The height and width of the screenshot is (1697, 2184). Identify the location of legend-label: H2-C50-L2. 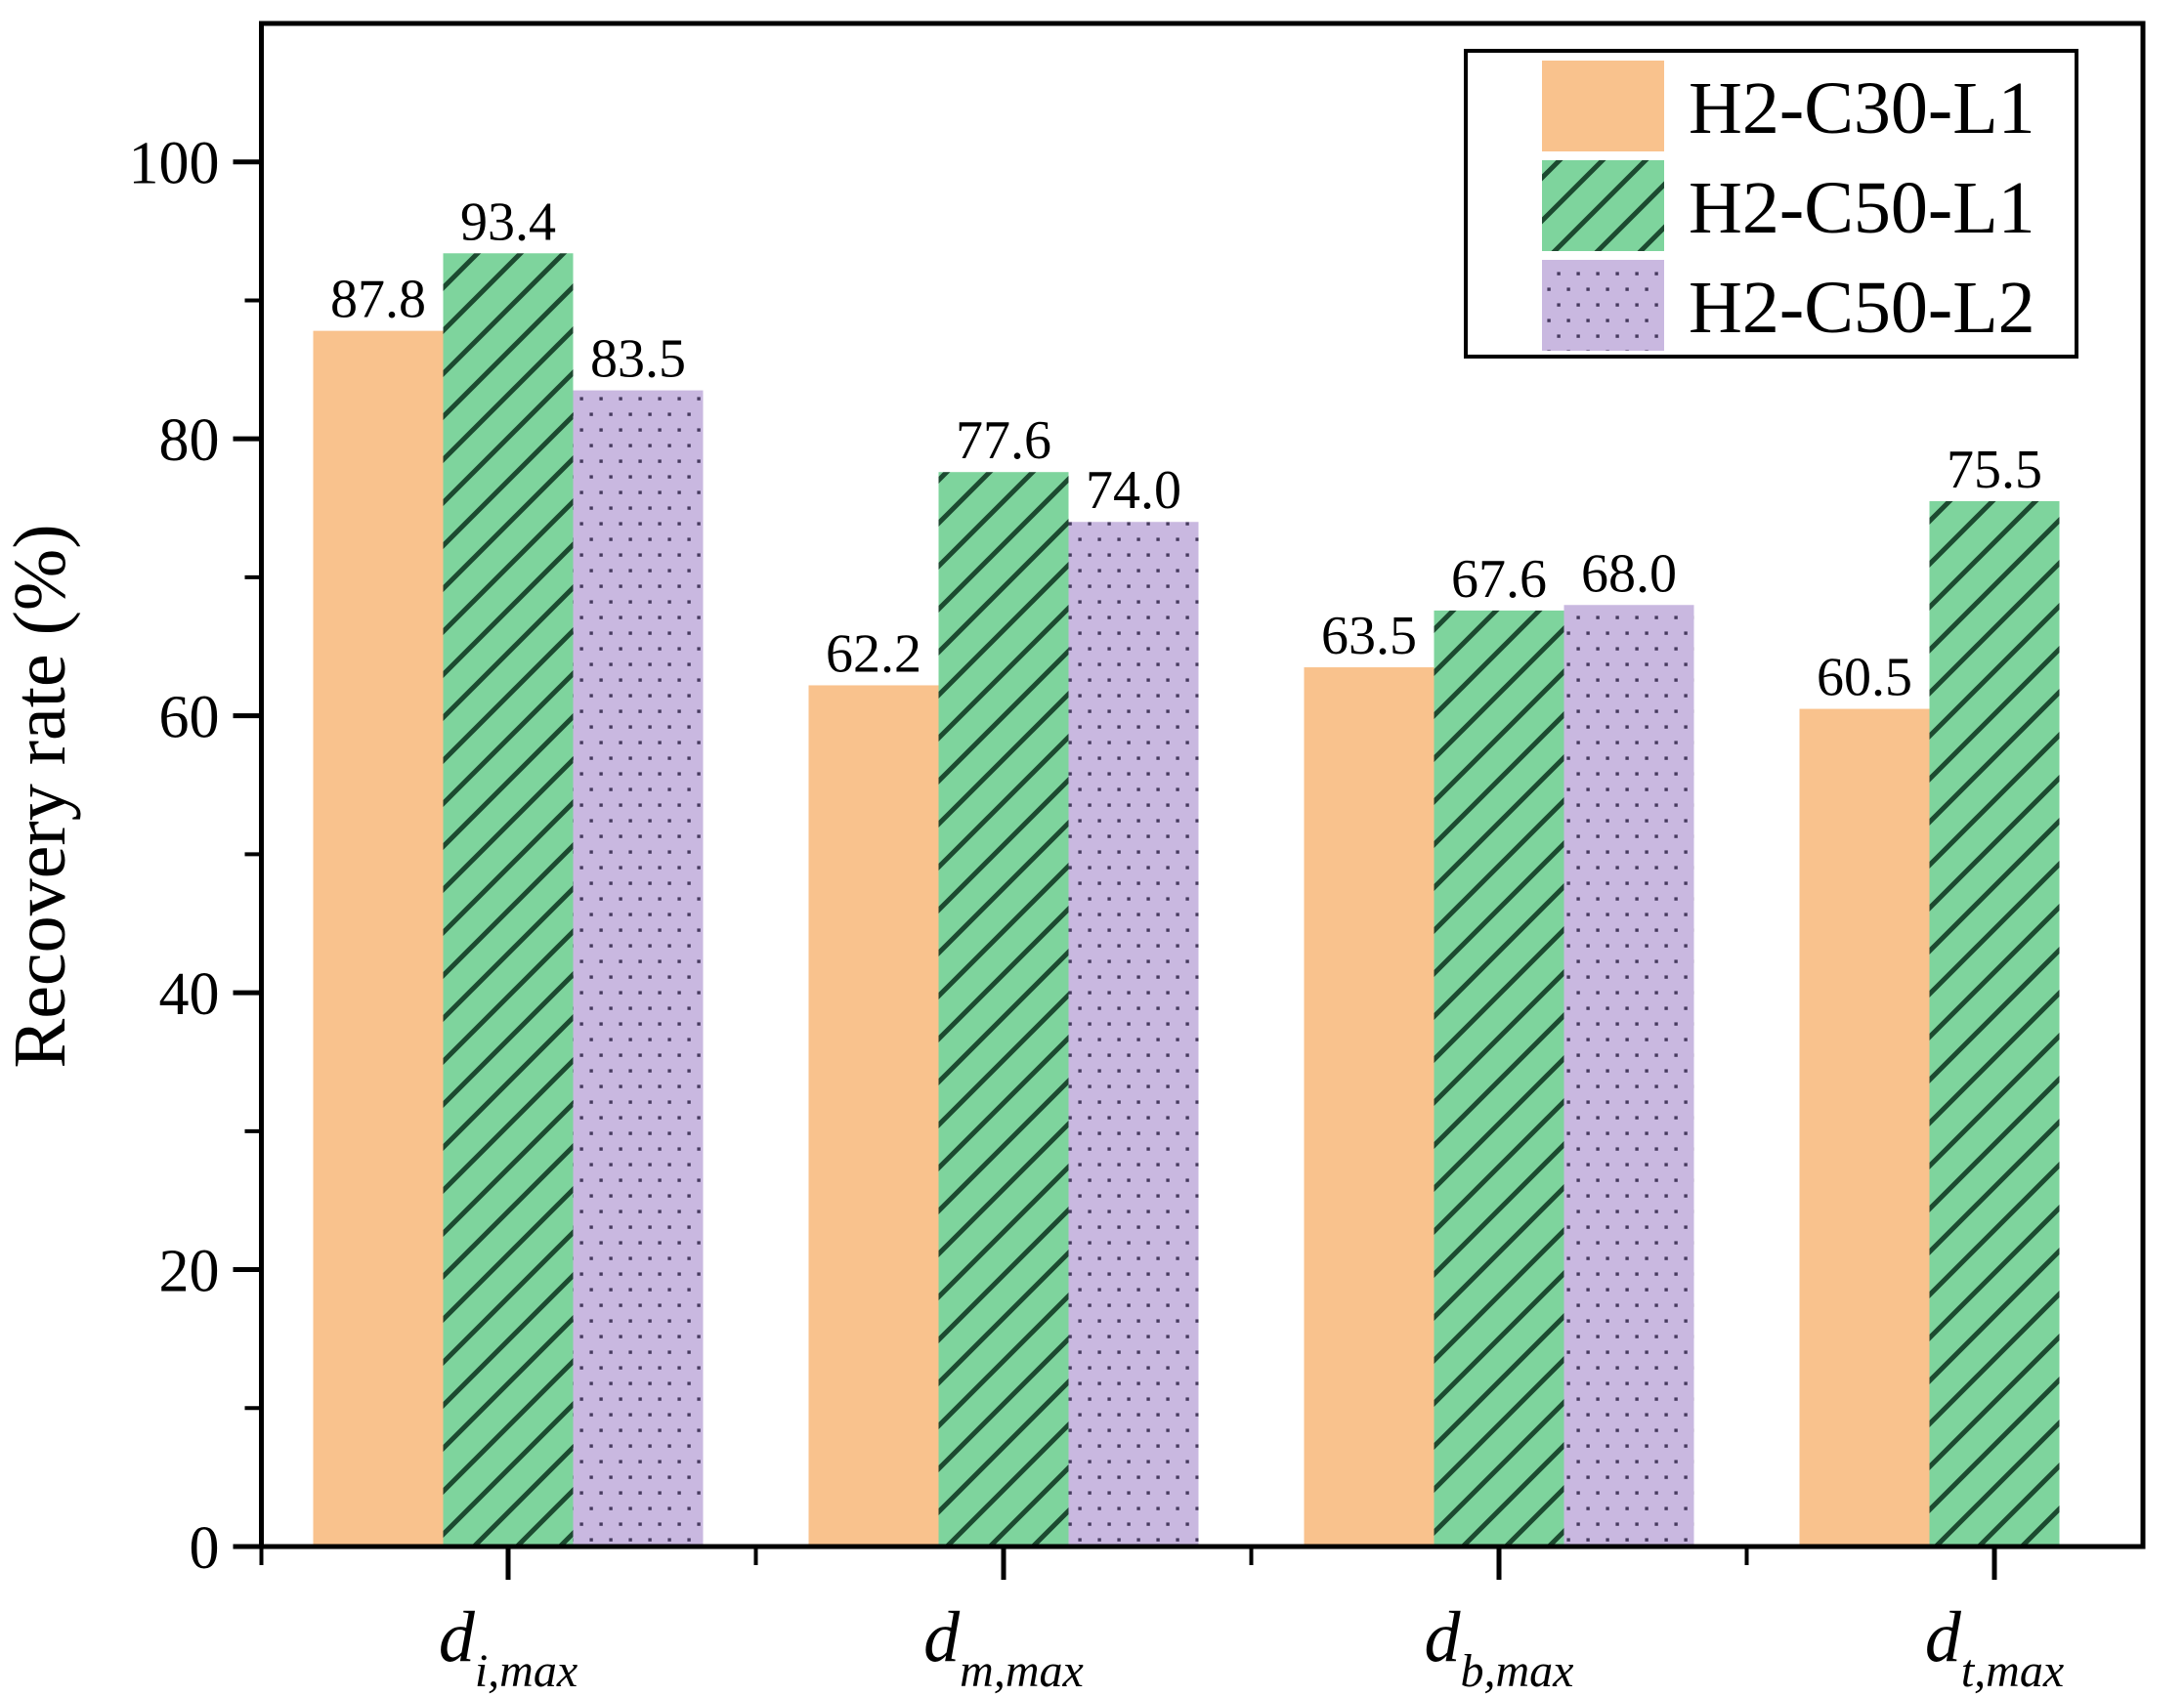
(1862, 308).